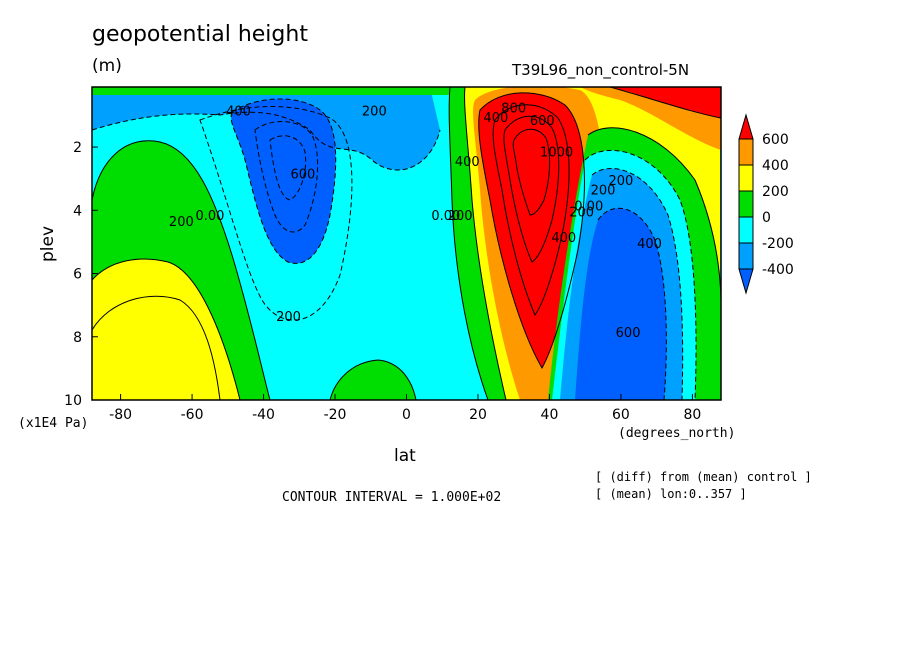  I want to click on x-tick-label: 20, so click(478, 415).